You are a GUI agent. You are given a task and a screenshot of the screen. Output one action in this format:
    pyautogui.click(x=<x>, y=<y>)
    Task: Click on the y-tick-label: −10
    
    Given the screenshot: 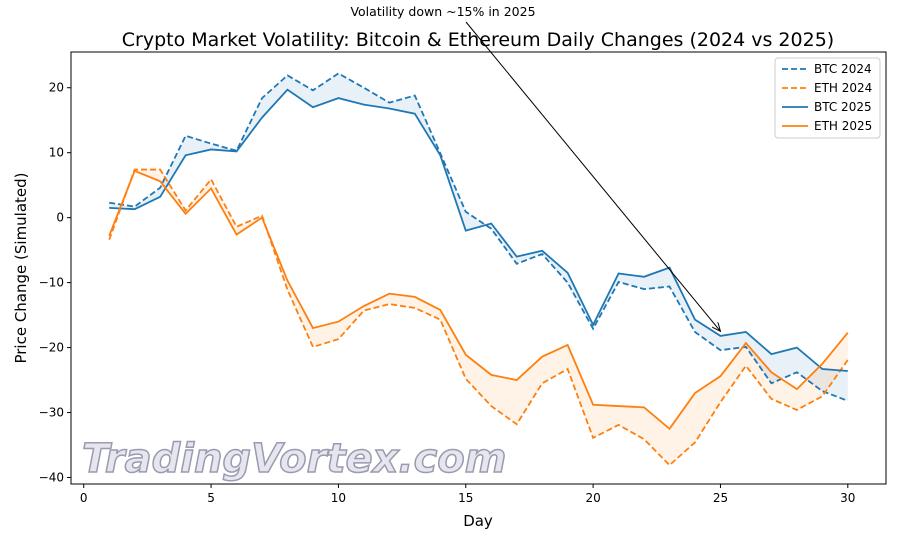 What is the action you would take?
    pyautogui.click(x=51, y=283)
    